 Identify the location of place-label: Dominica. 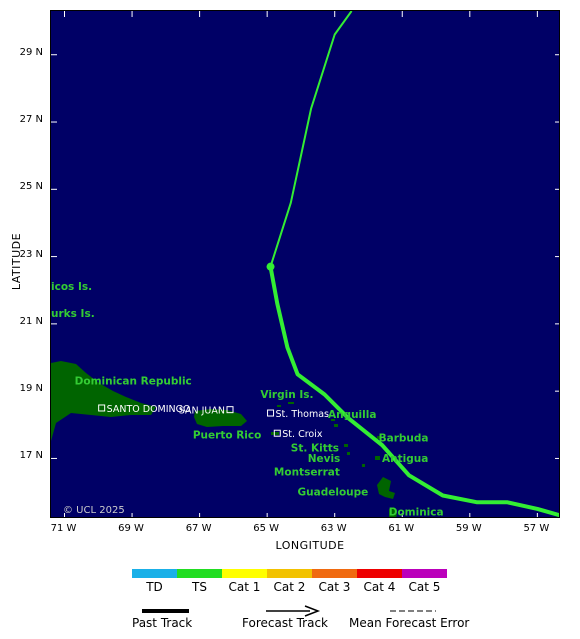
(416, 512).